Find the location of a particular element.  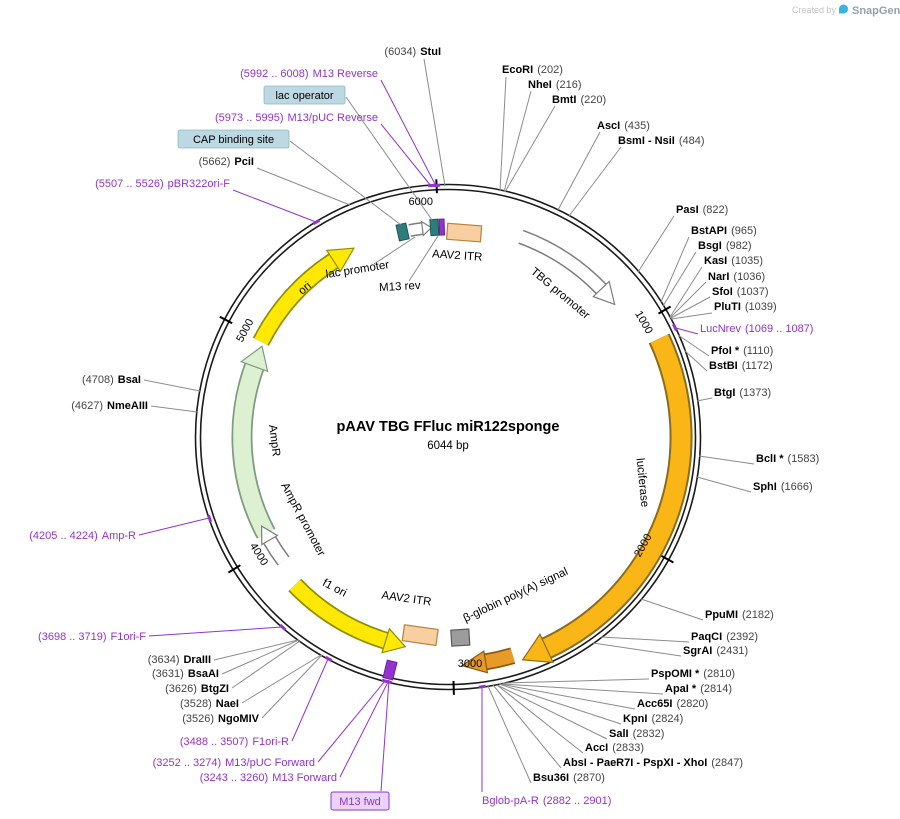

site-label: (3526) NgoMIV is located at coordinates (220, 719).